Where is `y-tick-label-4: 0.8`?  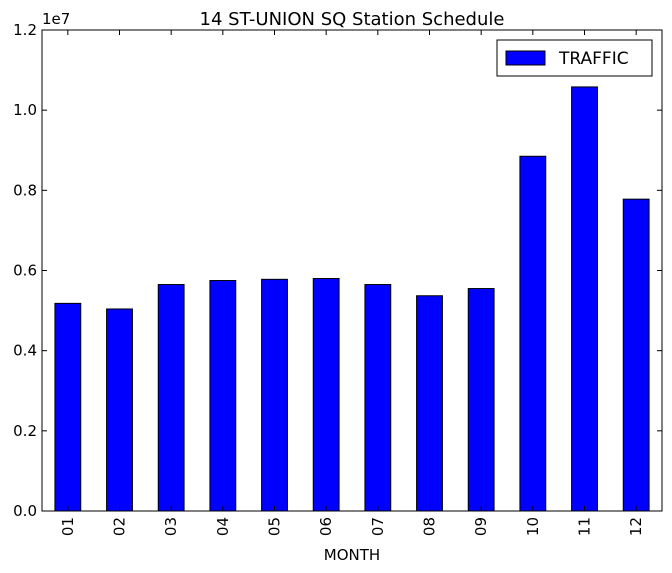 y-tick-label-4: 0.8 is located at coordinates (25, 190).